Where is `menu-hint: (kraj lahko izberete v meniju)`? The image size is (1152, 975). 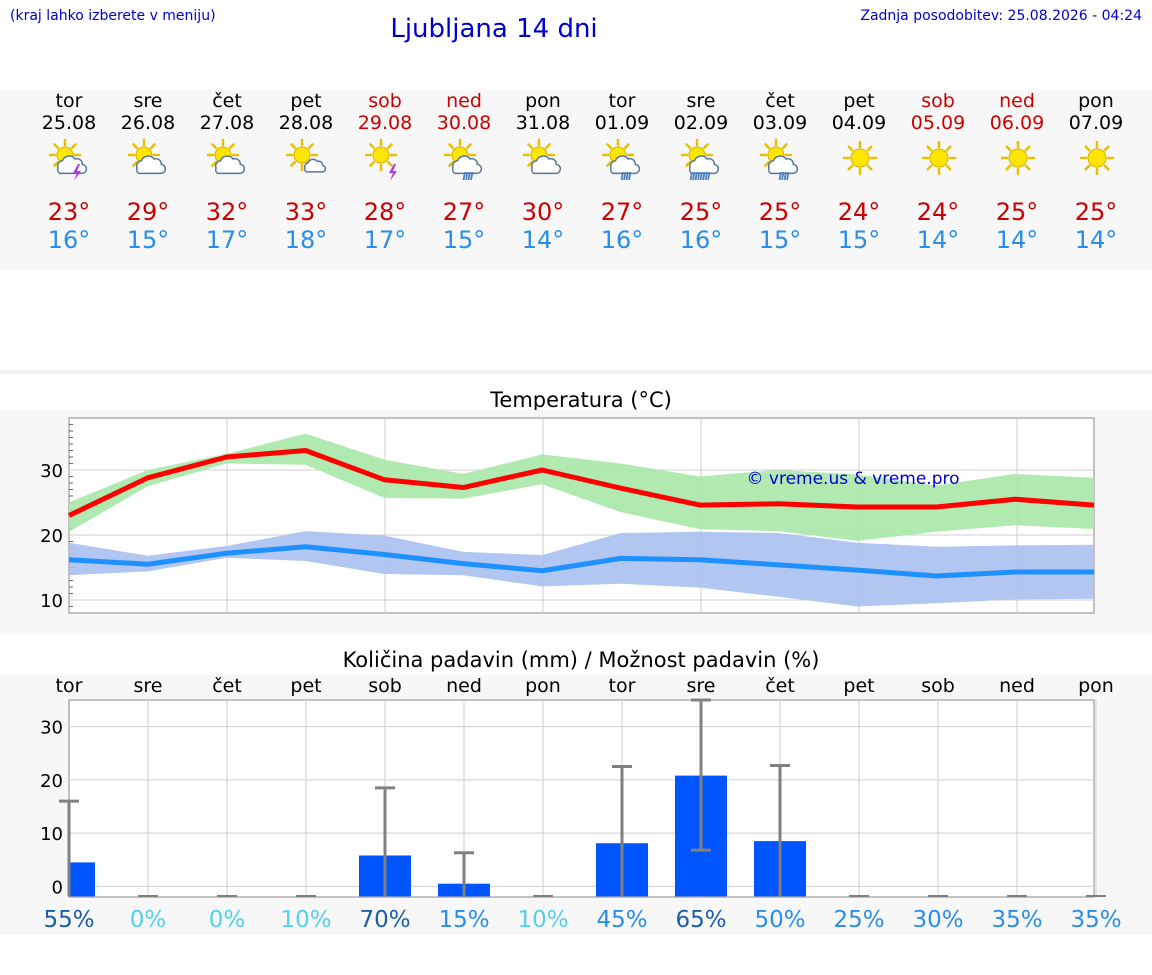
menu-hint: (kraj lahko izberete v meniju) is located at coordinates (113, 16).